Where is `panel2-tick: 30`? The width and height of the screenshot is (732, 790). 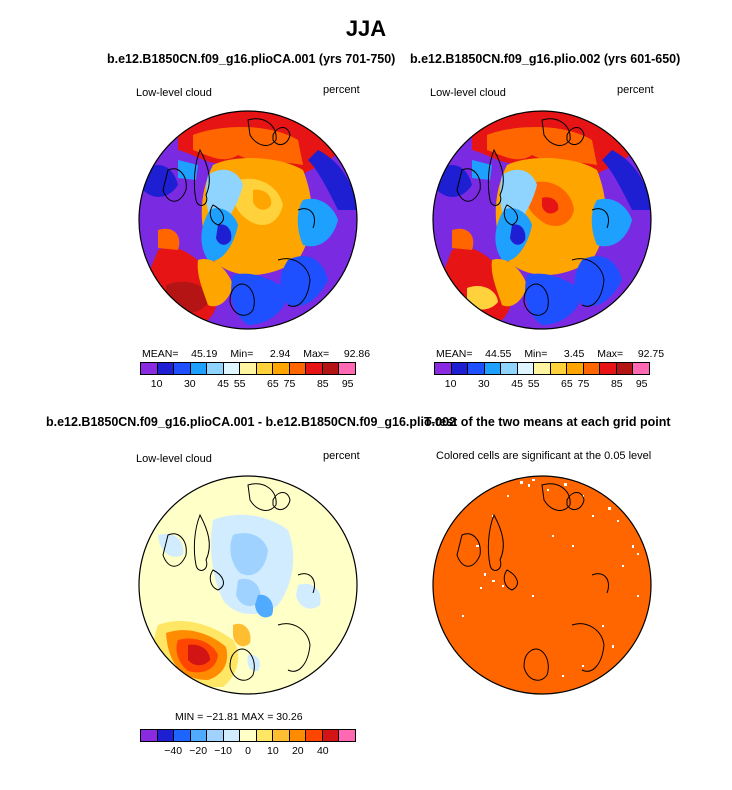
panel2-tick: 30 is located at coordinates (483, 384).